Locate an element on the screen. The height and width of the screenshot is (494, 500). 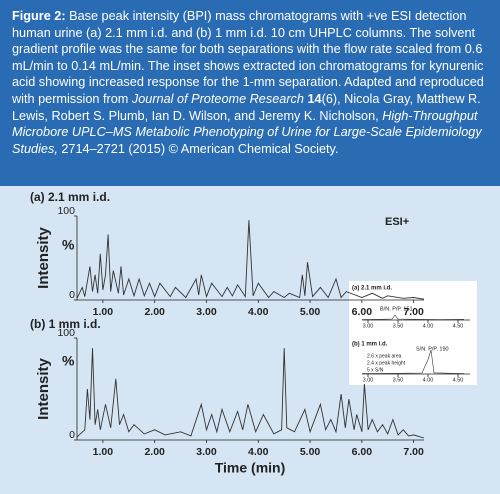
annotation: ESI+ is located at coordinates (397, 222).